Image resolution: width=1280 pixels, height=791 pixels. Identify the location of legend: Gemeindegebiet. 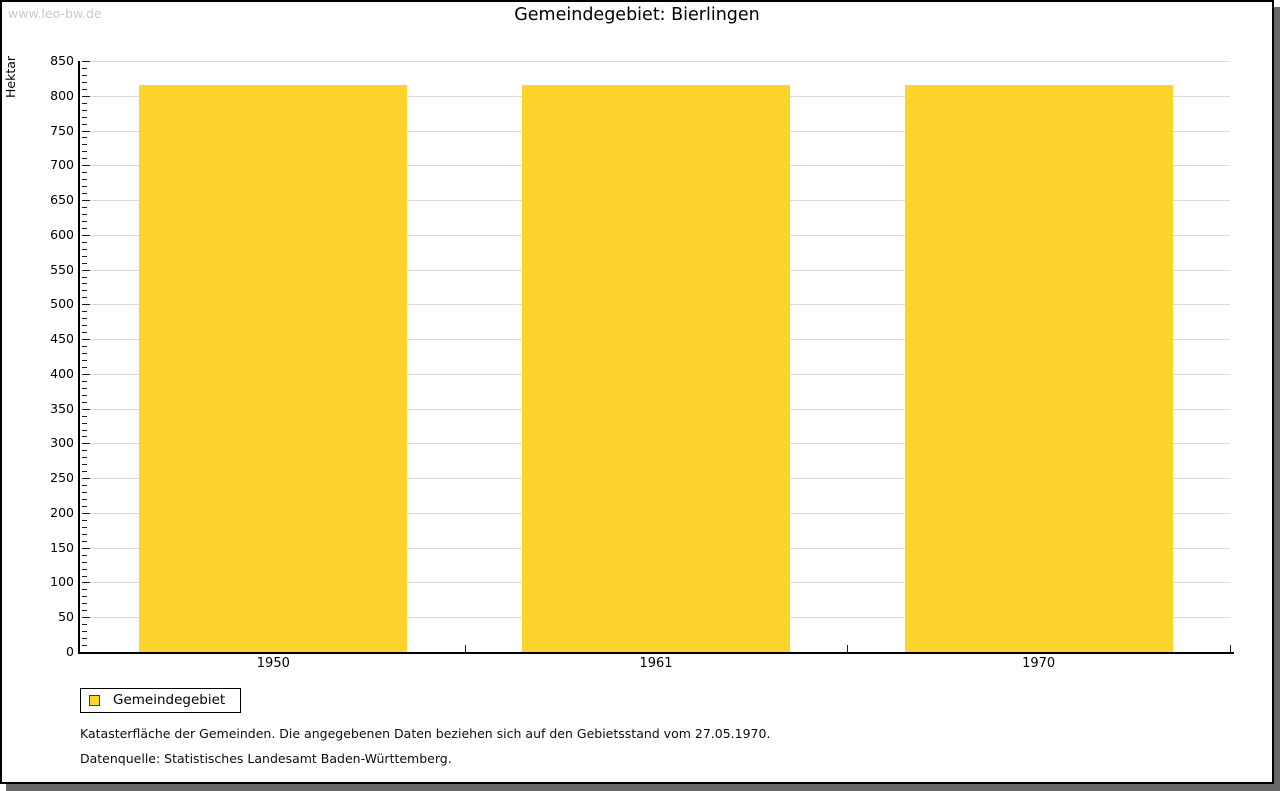
(161, 700).